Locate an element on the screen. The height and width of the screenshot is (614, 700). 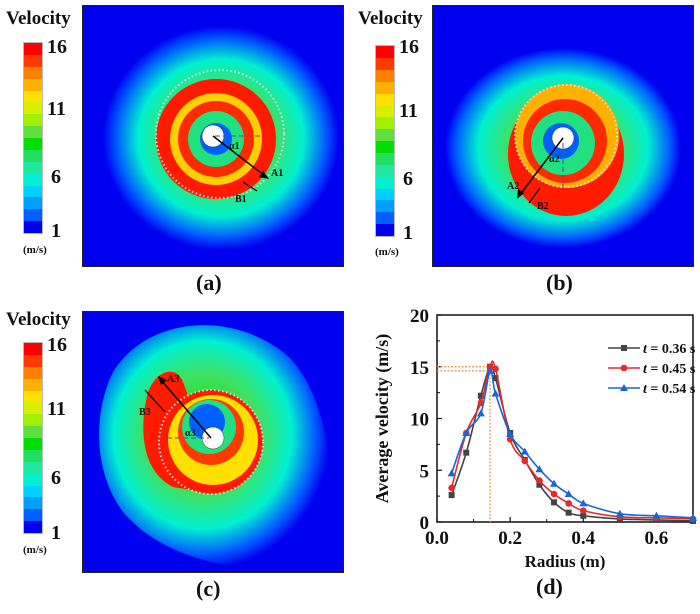
chart-legend: t = 0.36 s t = 0.45 s t = 0.54 s is located at coordinates (652, 369).